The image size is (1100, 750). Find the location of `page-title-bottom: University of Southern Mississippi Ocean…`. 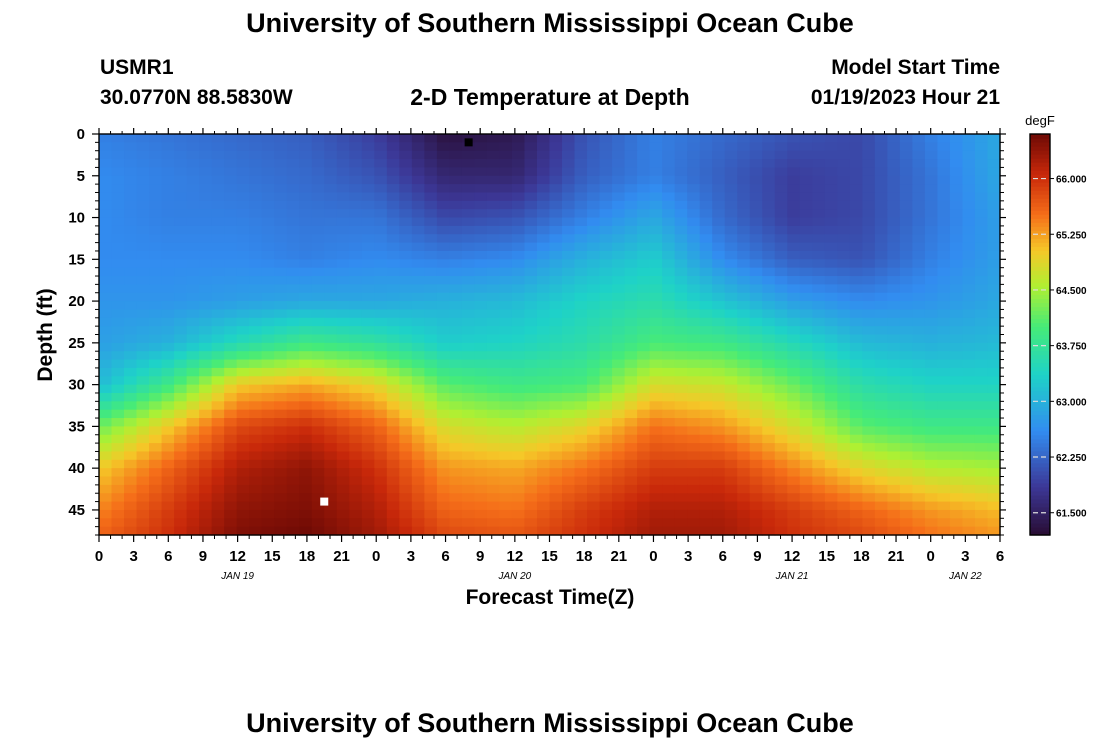

page-title-bottom: University of Southern Mississippi Ocean… is located at coordinates (550, 723).